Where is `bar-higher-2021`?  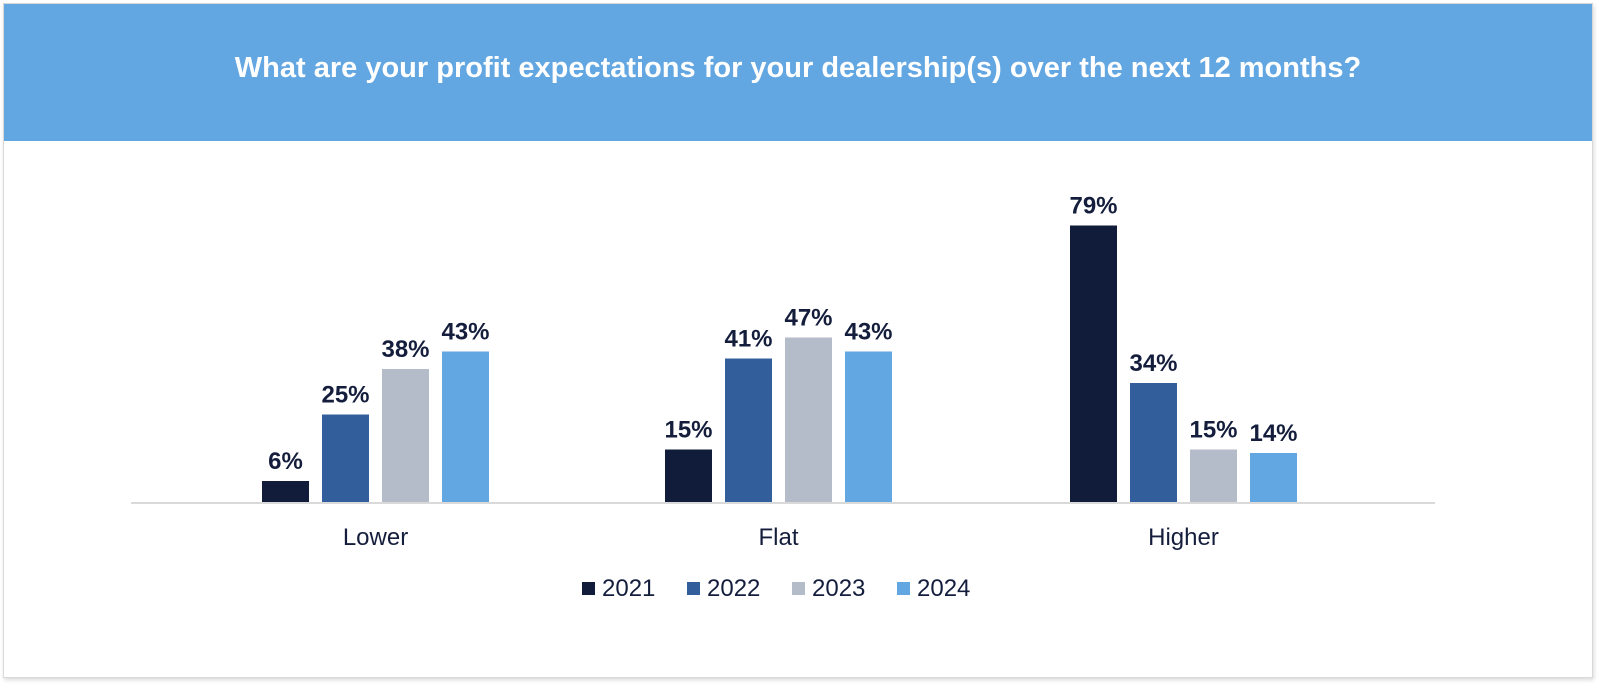
bar-higher-2021 is located at coordinates (1093, 363).